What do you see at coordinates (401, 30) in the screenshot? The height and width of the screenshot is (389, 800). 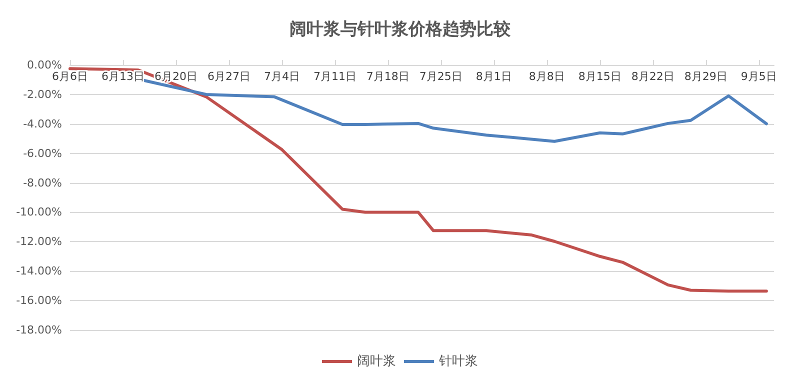 I see `chart-title: 阔叶浆与针叶浆价格趋势比较` at bounding box center [401, 30].